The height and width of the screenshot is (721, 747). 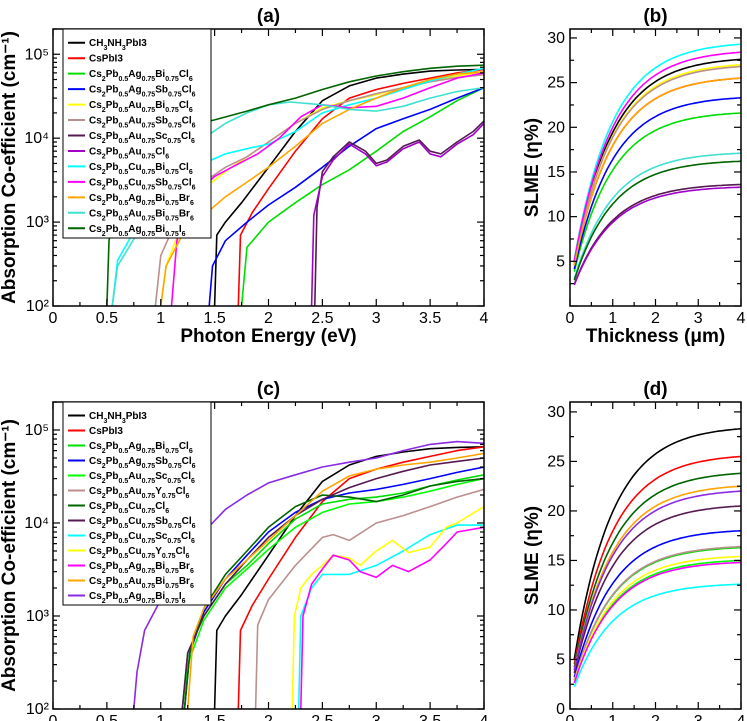 I want to click on legend-label: Cs2Pb0.5Cu0.75Bi0.75Cl6, so click(x=141, y=169).